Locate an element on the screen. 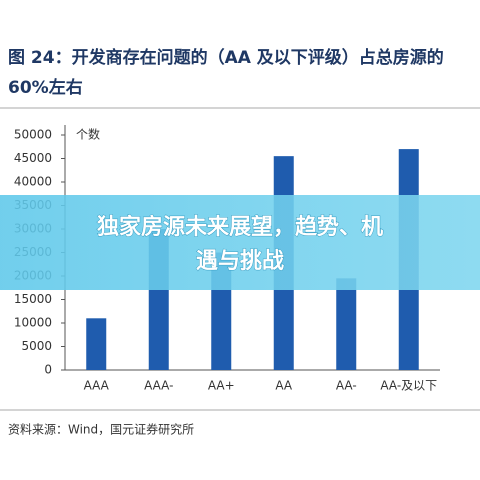 The height and width of the screenshot is (480, 480). x-tick-label: AAA is located at coordinates (97, 386).